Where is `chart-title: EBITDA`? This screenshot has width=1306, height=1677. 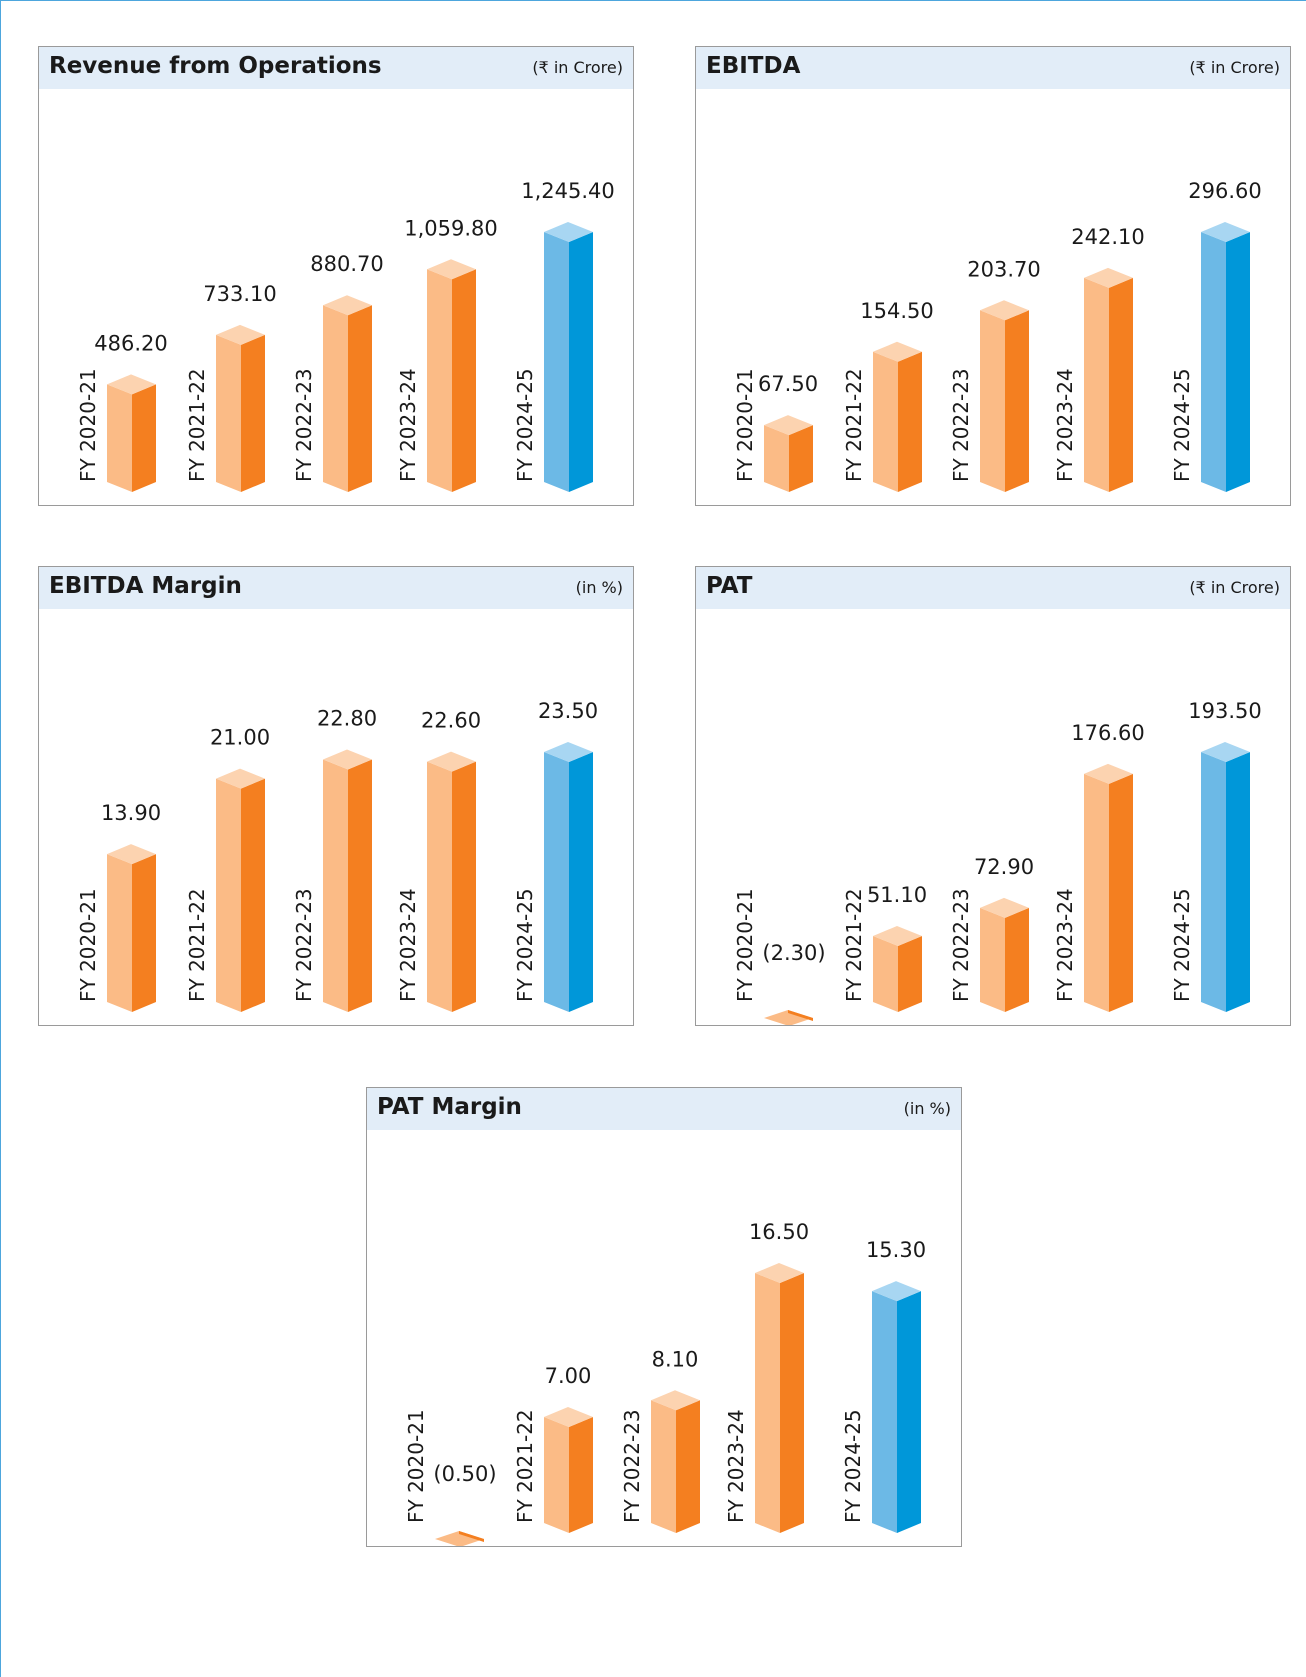
chart-title: EBITDA is located at coordinates (753, 66).